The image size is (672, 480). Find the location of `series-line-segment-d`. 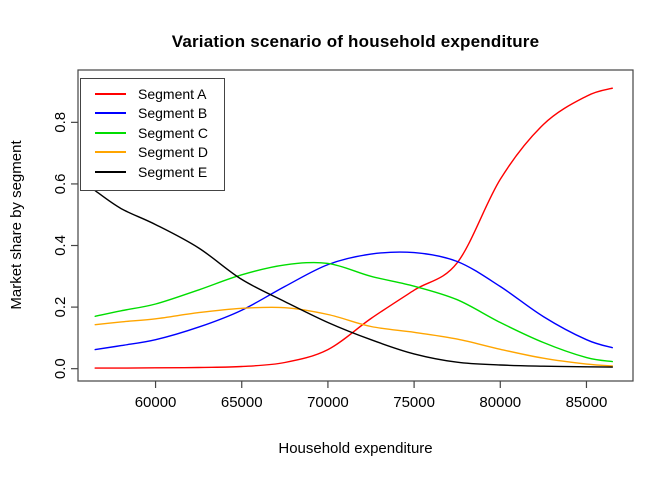

series-line-segment-d is located at coordinates (353, 336).